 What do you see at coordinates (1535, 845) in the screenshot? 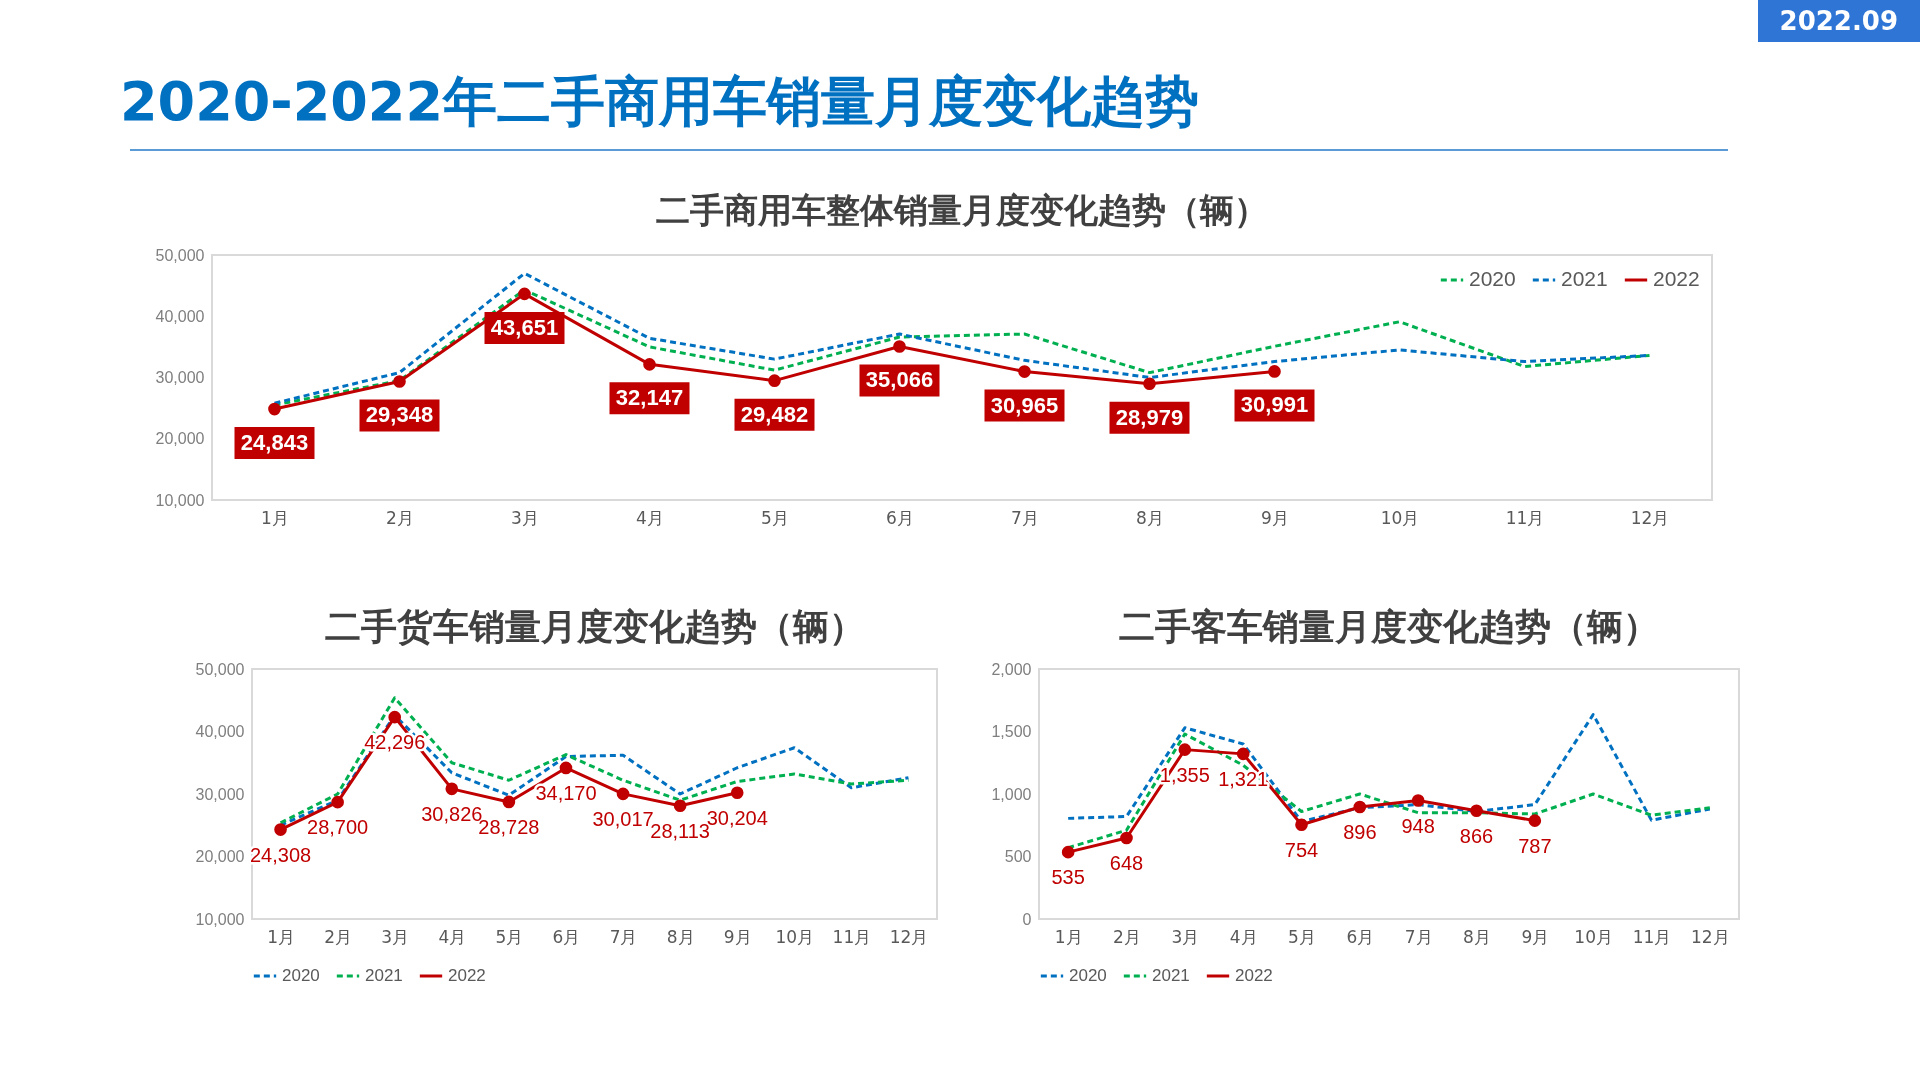
I see `data-label: 787` at bounding box center [1535, 845].